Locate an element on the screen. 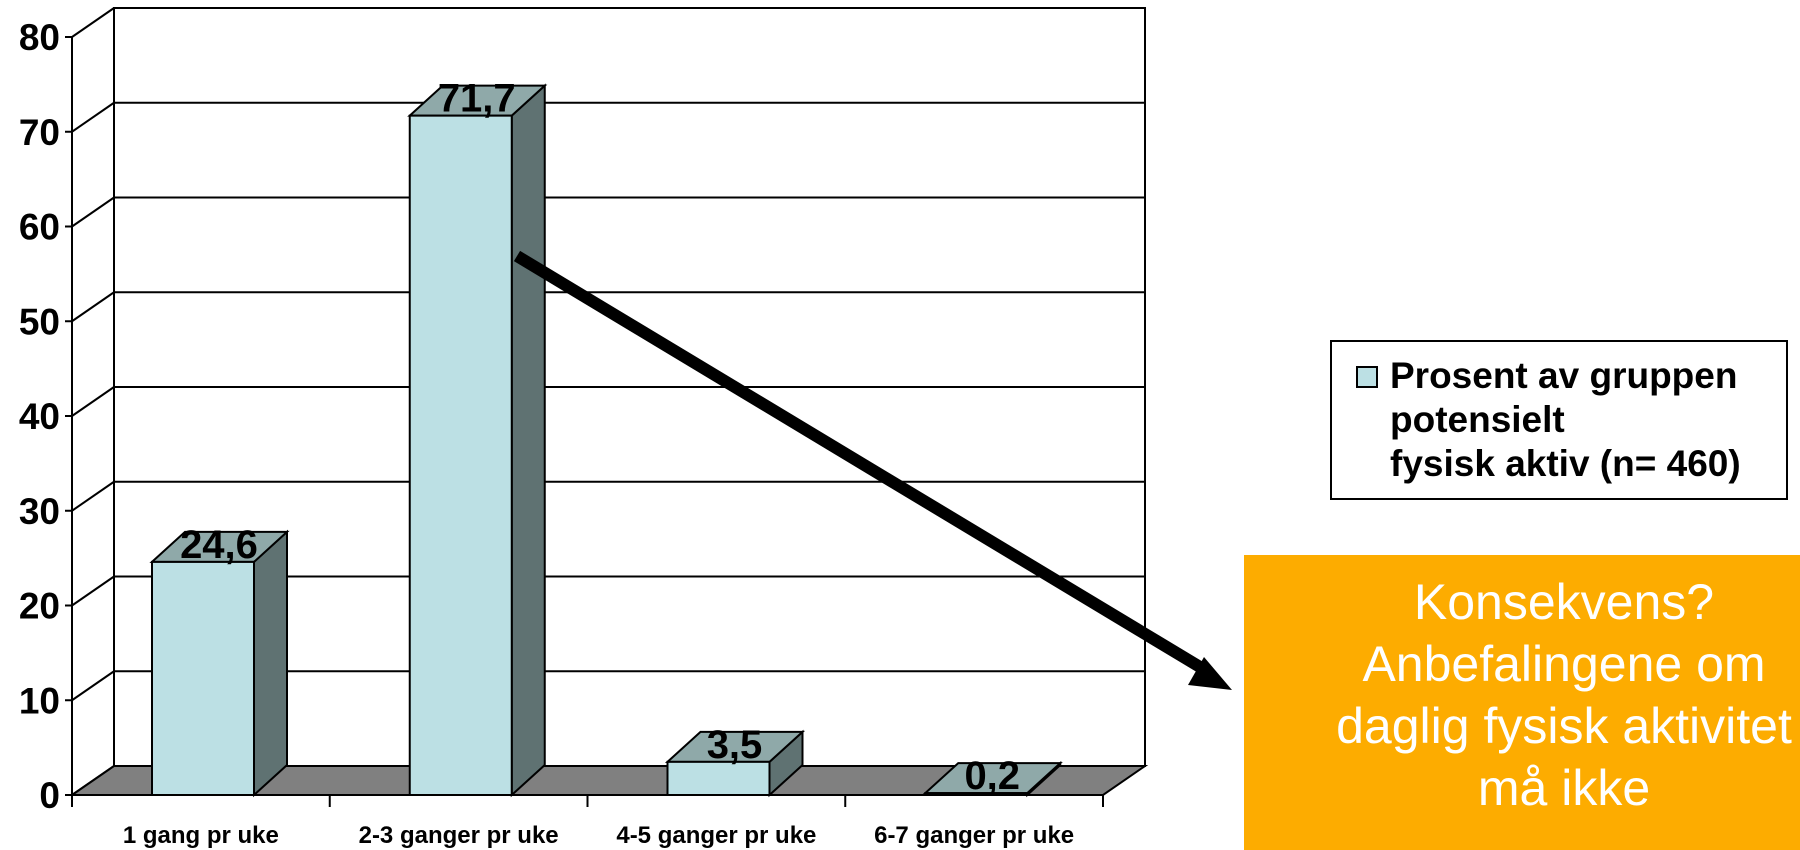  arrow-head is located at coordinates (1210, 673).